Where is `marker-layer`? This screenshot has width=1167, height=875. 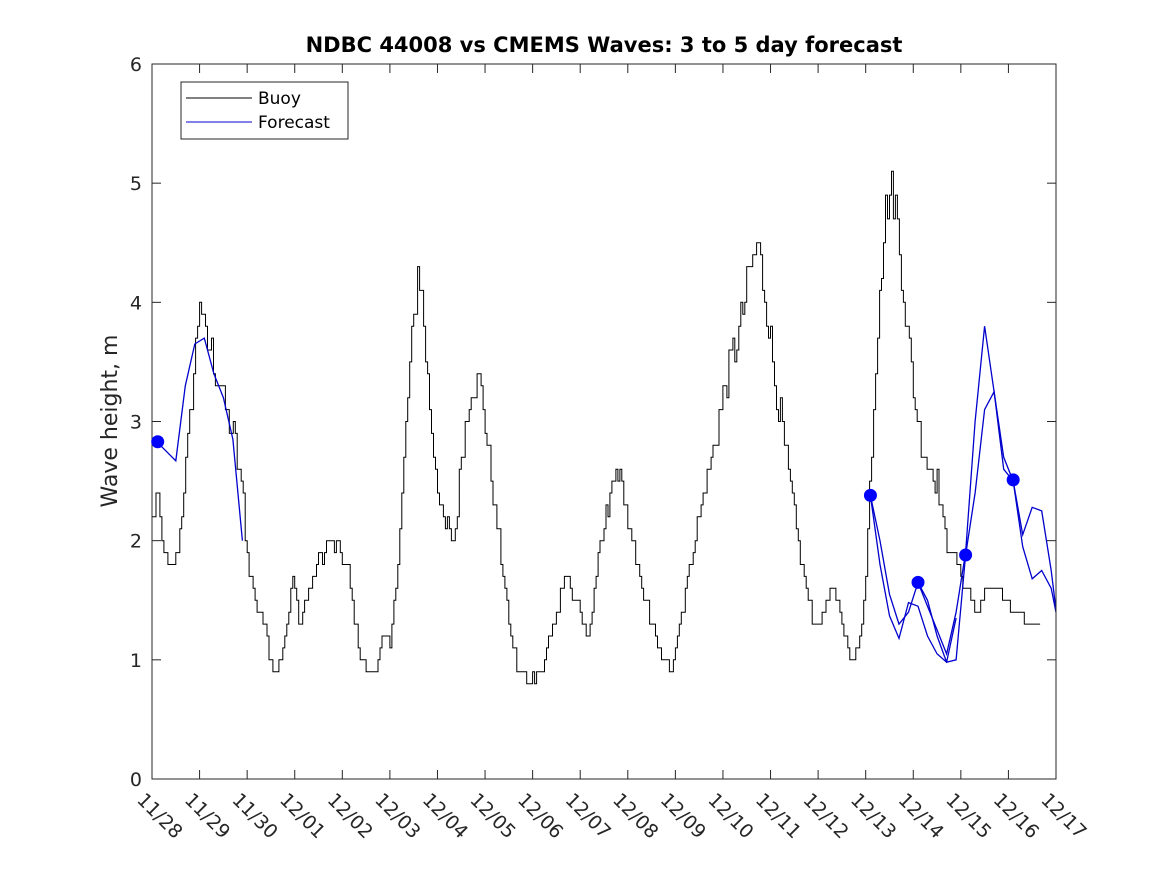
marker-layer is located at coordinates (585, 512).